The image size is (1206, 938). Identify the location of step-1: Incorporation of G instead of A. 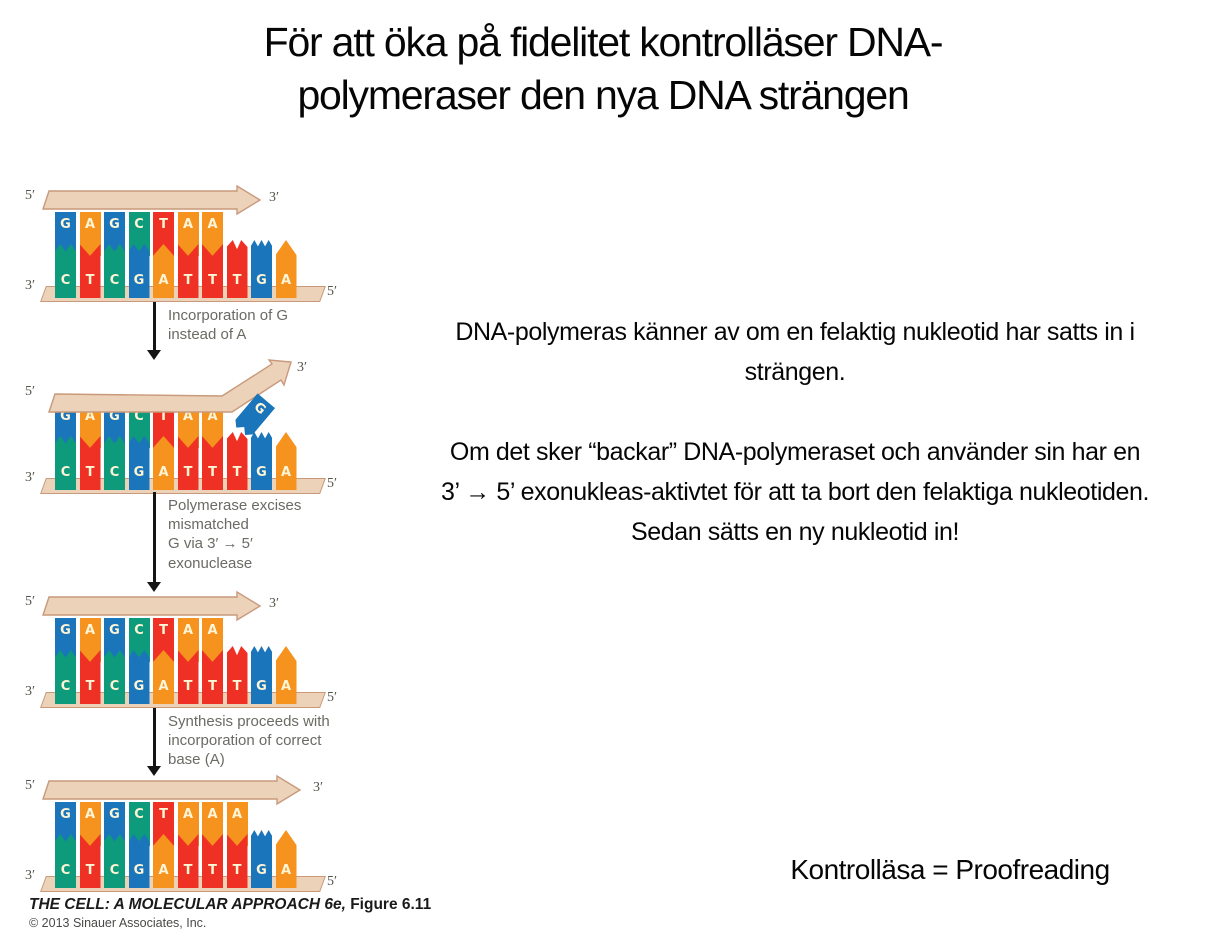
(247, 331).